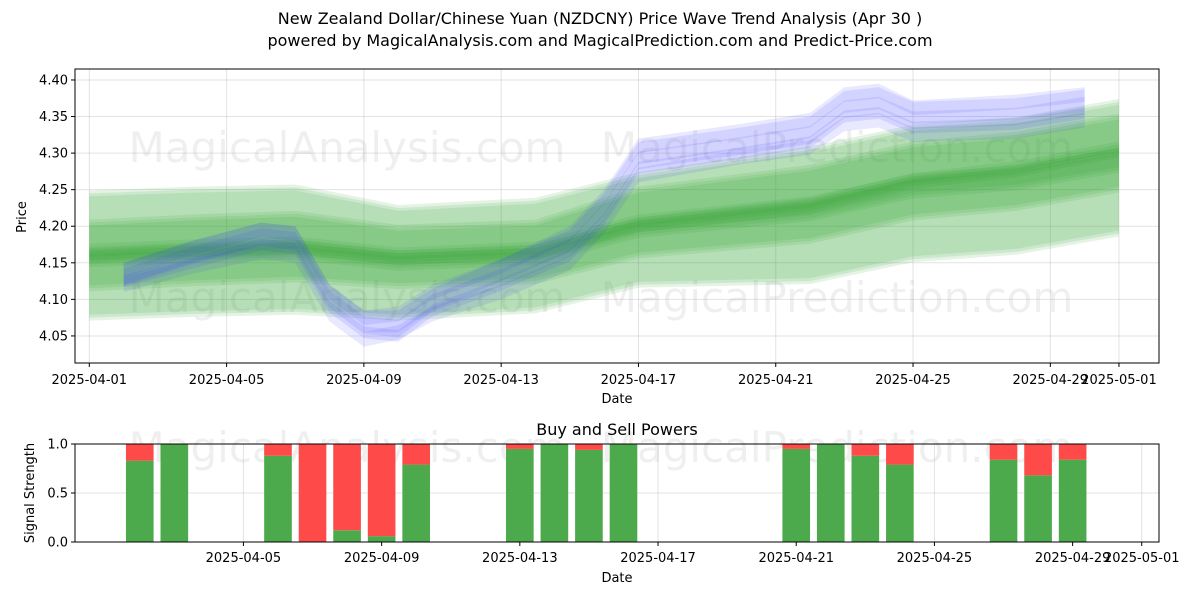  Describe the element at coordinates (53, 227) in the screenshot. I see `price-y-tick-label: 4.20` at that location.